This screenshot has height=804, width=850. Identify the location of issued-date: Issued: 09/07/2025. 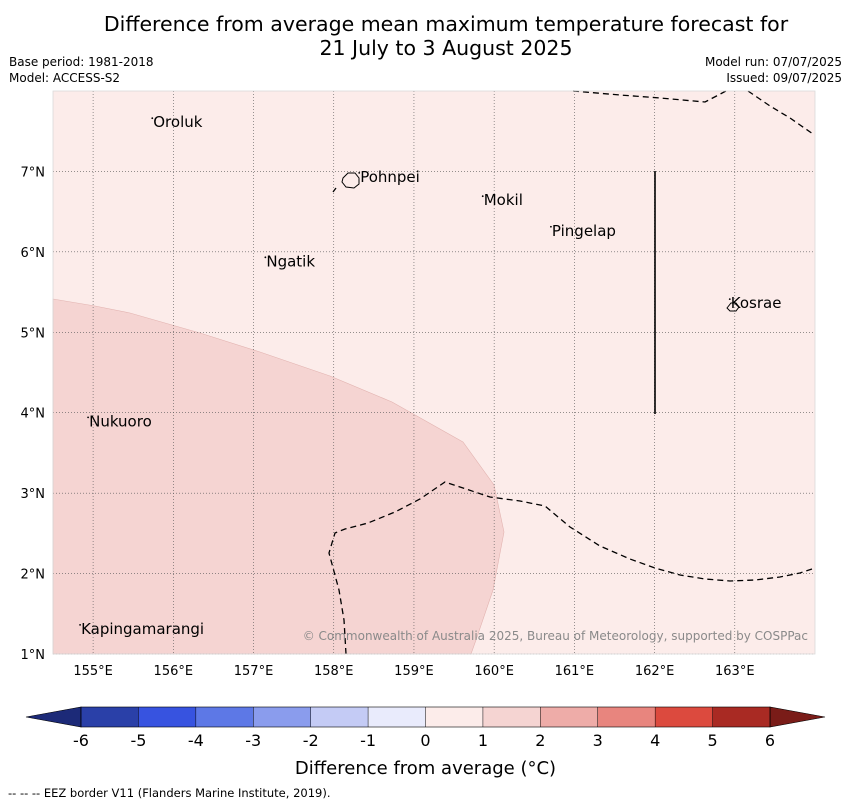
(784, 78).